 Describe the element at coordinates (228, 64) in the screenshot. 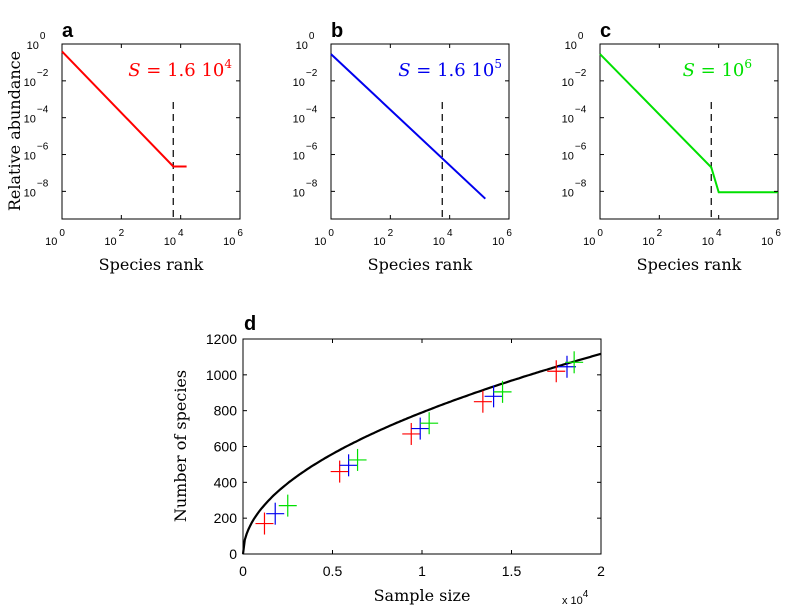

I see `annotation-a-exp: 4` at that location.